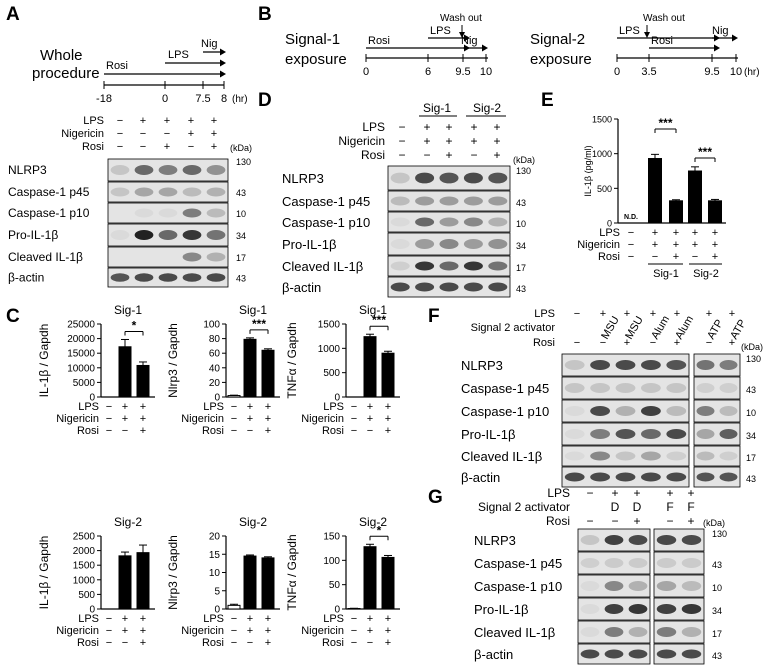 Image resolution: width=773 pixels, height=666 pixels. What do you see at coordinates (88, 431) in the screenshot?
I see `C1-cond-label-3: Rosi` at bounding box center [88, 431].